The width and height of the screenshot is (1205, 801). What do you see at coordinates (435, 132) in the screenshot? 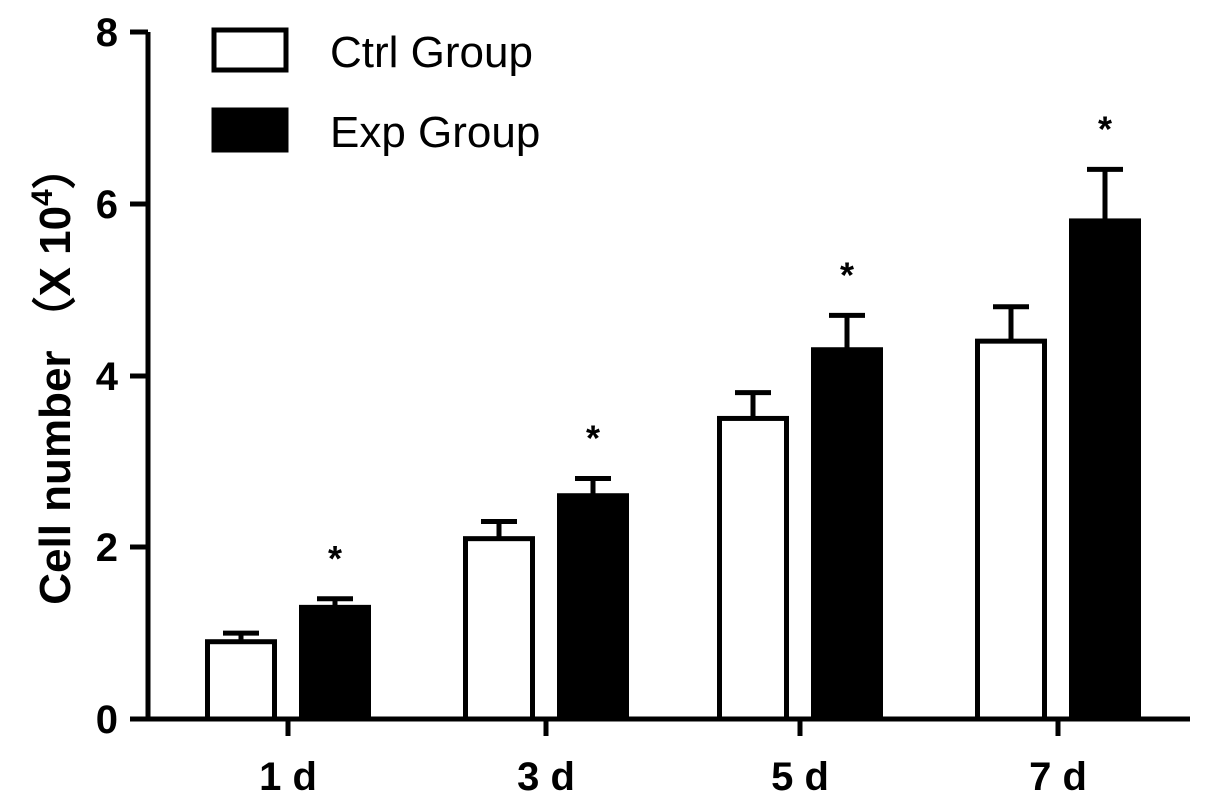
I see `legend-label-exp: Exp Group` at bounding box center [435, 132].